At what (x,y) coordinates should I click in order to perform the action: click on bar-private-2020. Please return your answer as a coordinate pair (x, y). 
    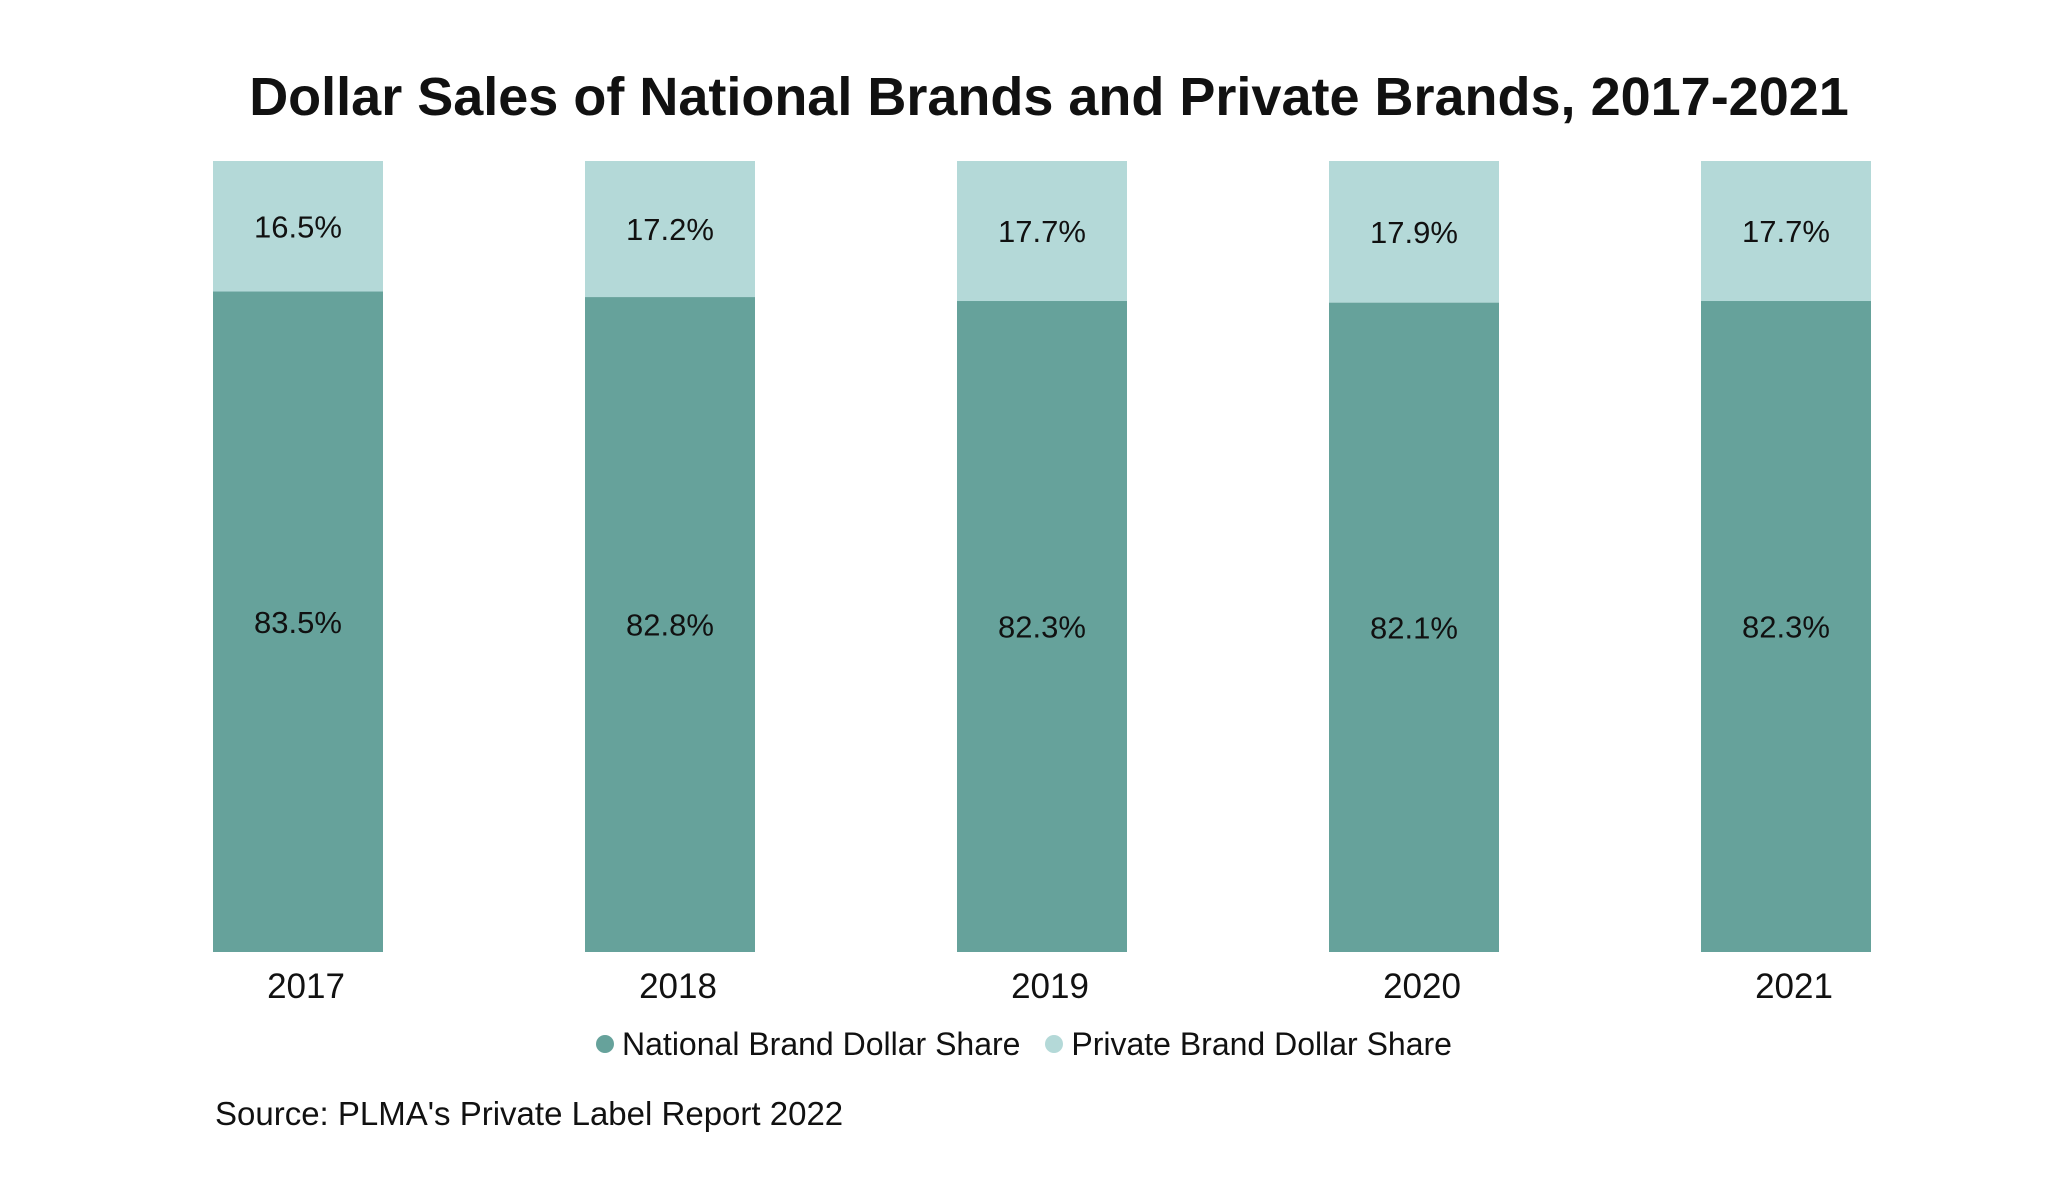
    Looking at the image, I should click on (1414, 232).